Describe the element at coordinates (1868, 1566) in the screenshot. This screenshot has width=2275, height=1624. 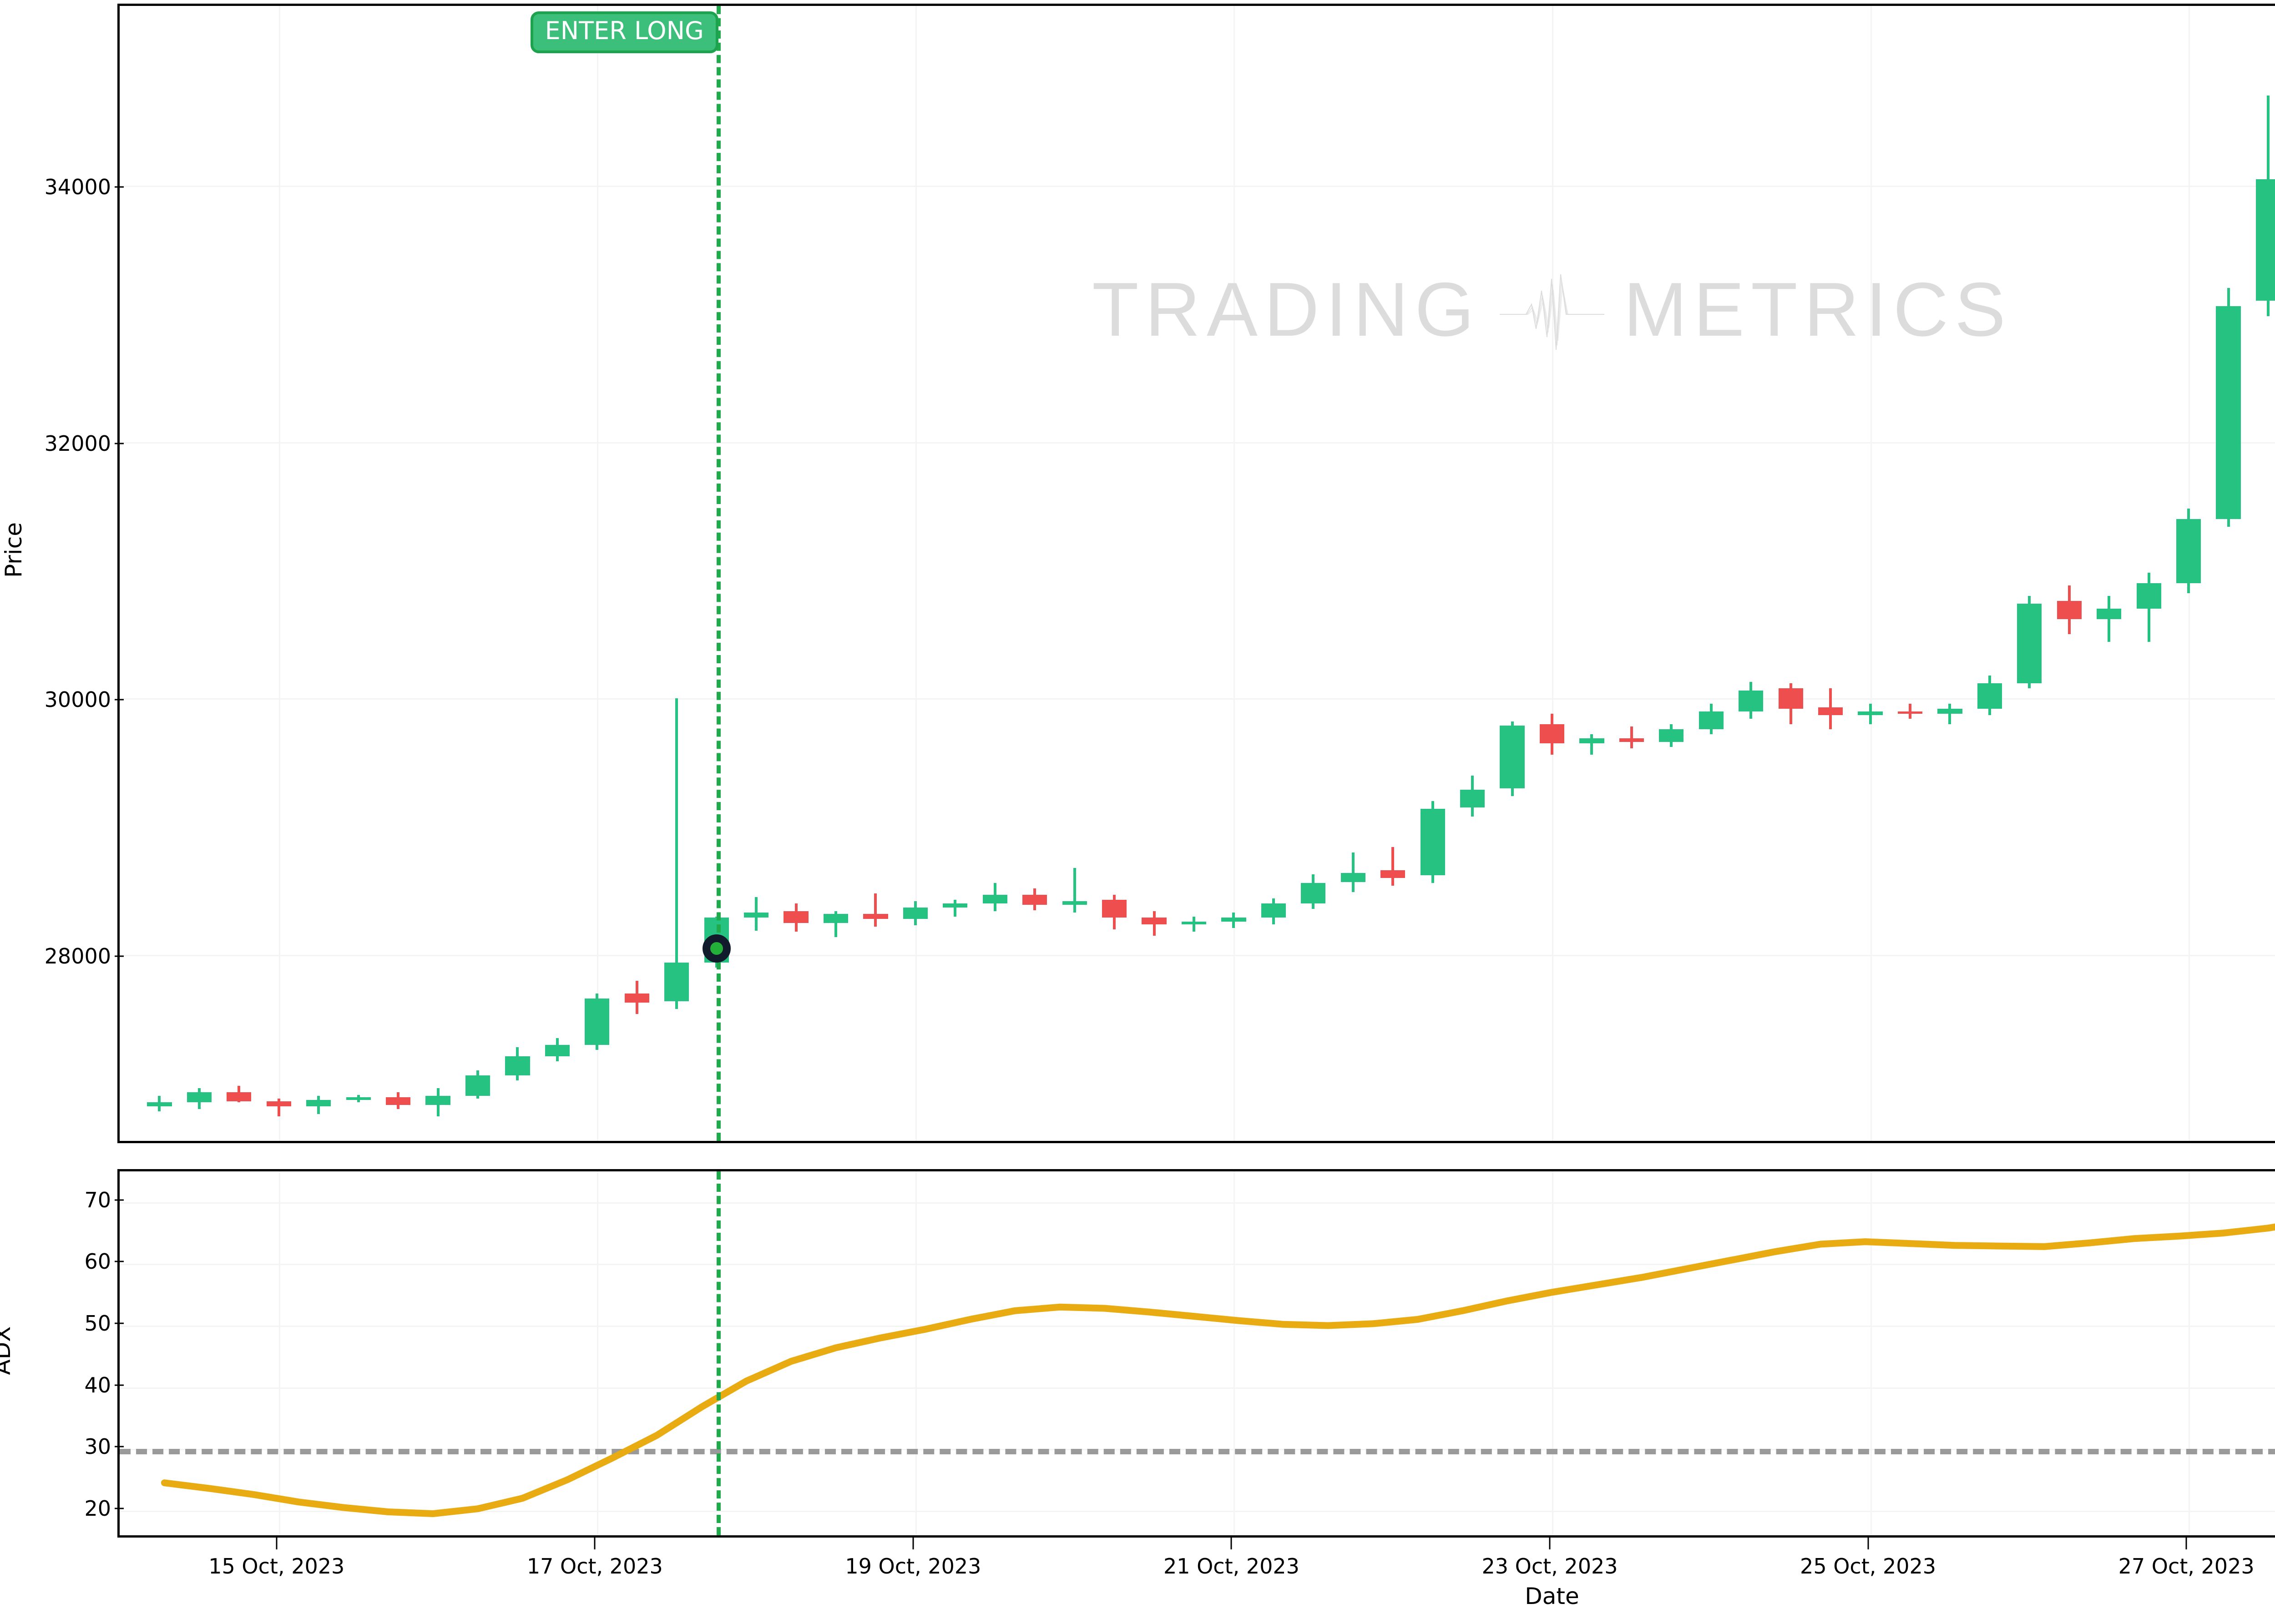
I see `date-tick-label: 25 Oct, 2023` at that location.